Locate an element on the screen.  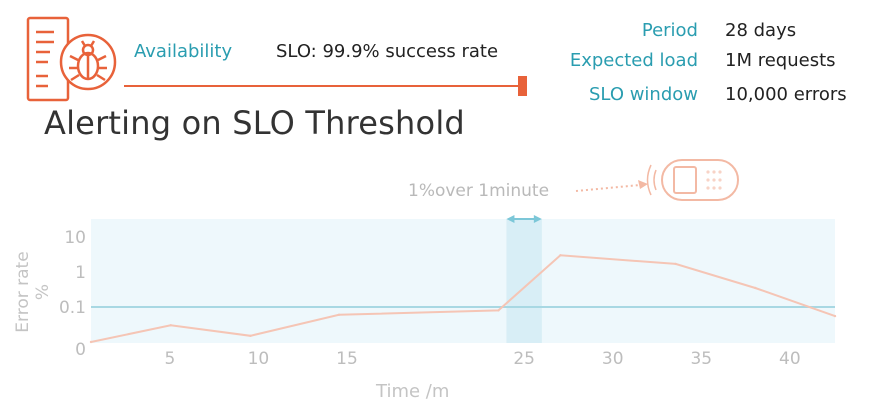
x-tick-label: 35 is located at coordinates (701, 359).